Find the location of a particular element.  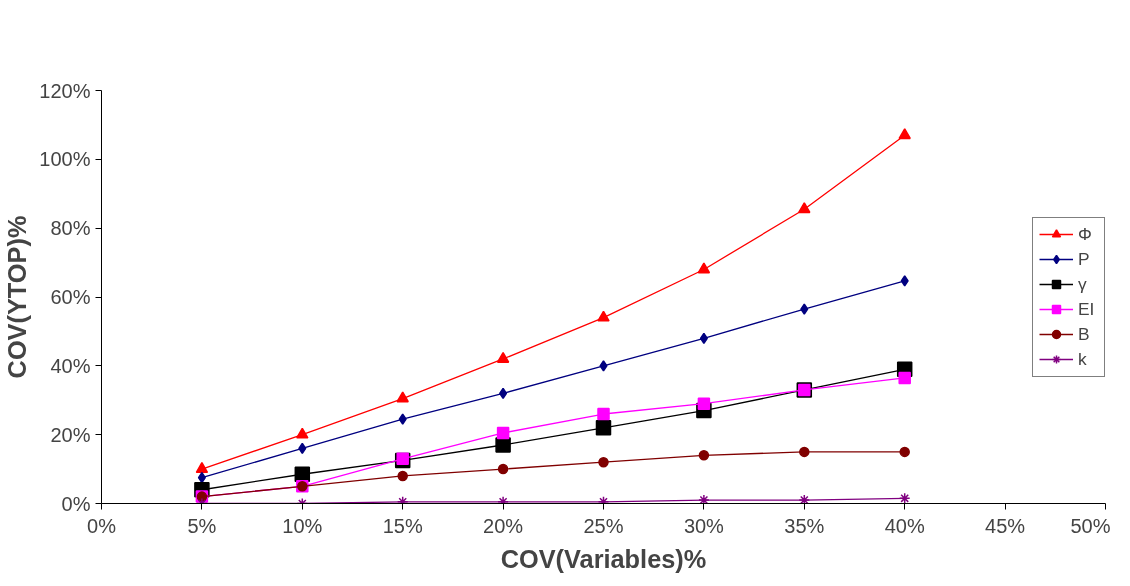

legend-label: k is located at coordinates (1083, 359).